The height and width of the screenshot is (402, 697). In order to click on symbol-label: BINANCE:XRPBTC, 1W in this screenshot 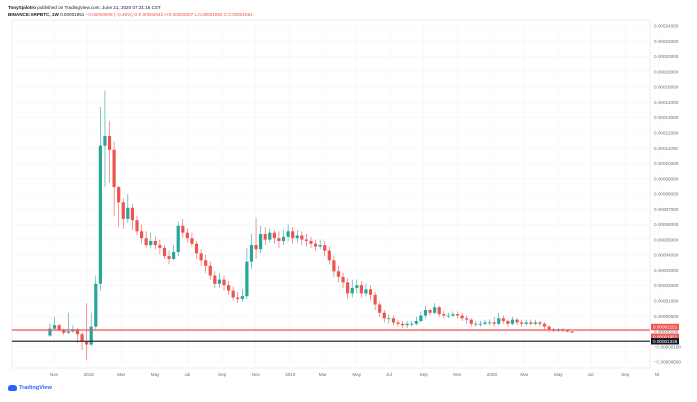, I will do `click(33, 14)`.